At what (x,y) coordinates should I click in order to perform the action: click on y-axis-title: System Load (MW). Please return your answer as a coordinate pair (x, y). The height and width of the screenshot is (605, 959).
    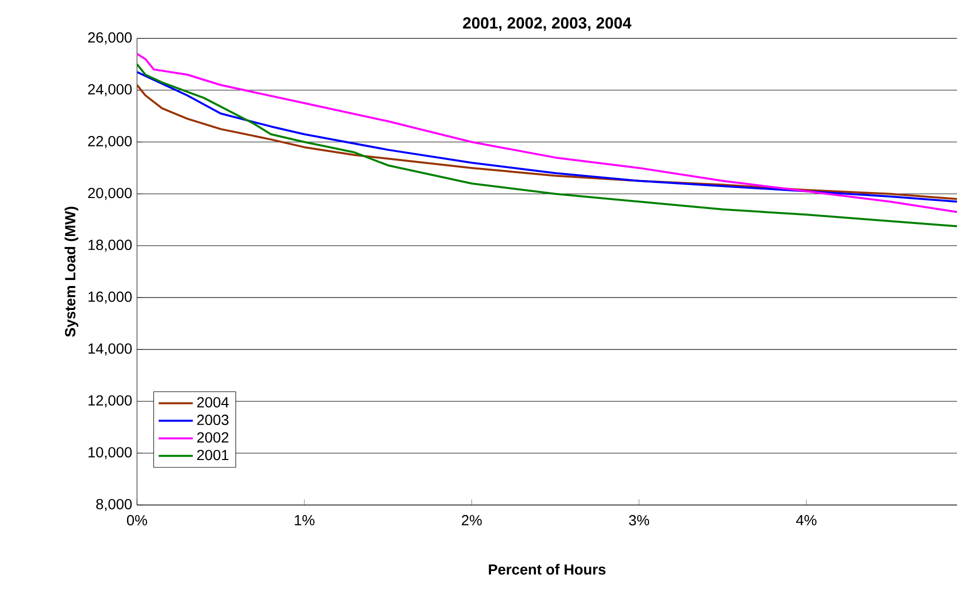
    Looking at the image, I should click on (71, 271).